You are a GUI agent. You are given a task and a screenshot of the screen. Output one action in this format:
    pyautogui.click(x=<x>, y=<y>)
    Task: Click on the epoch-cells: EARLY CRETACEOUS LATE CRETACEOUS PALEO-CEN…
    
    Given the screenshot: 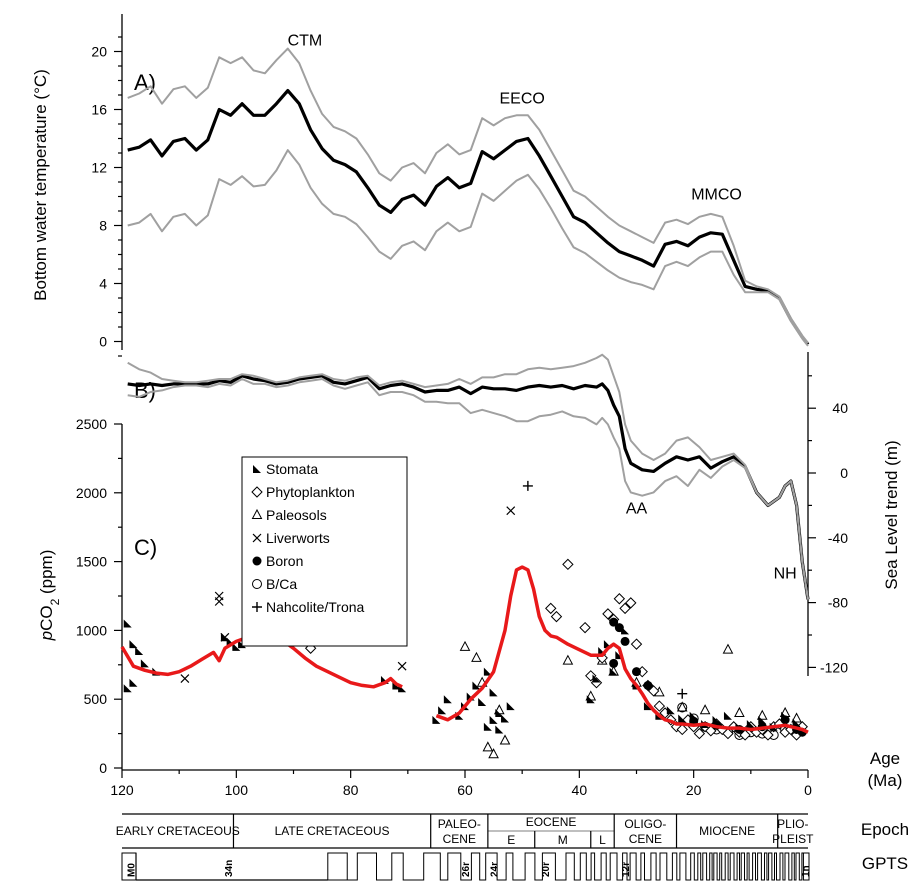 What is the action you would take?
    pyautogui.click(x=465, y=831)
    